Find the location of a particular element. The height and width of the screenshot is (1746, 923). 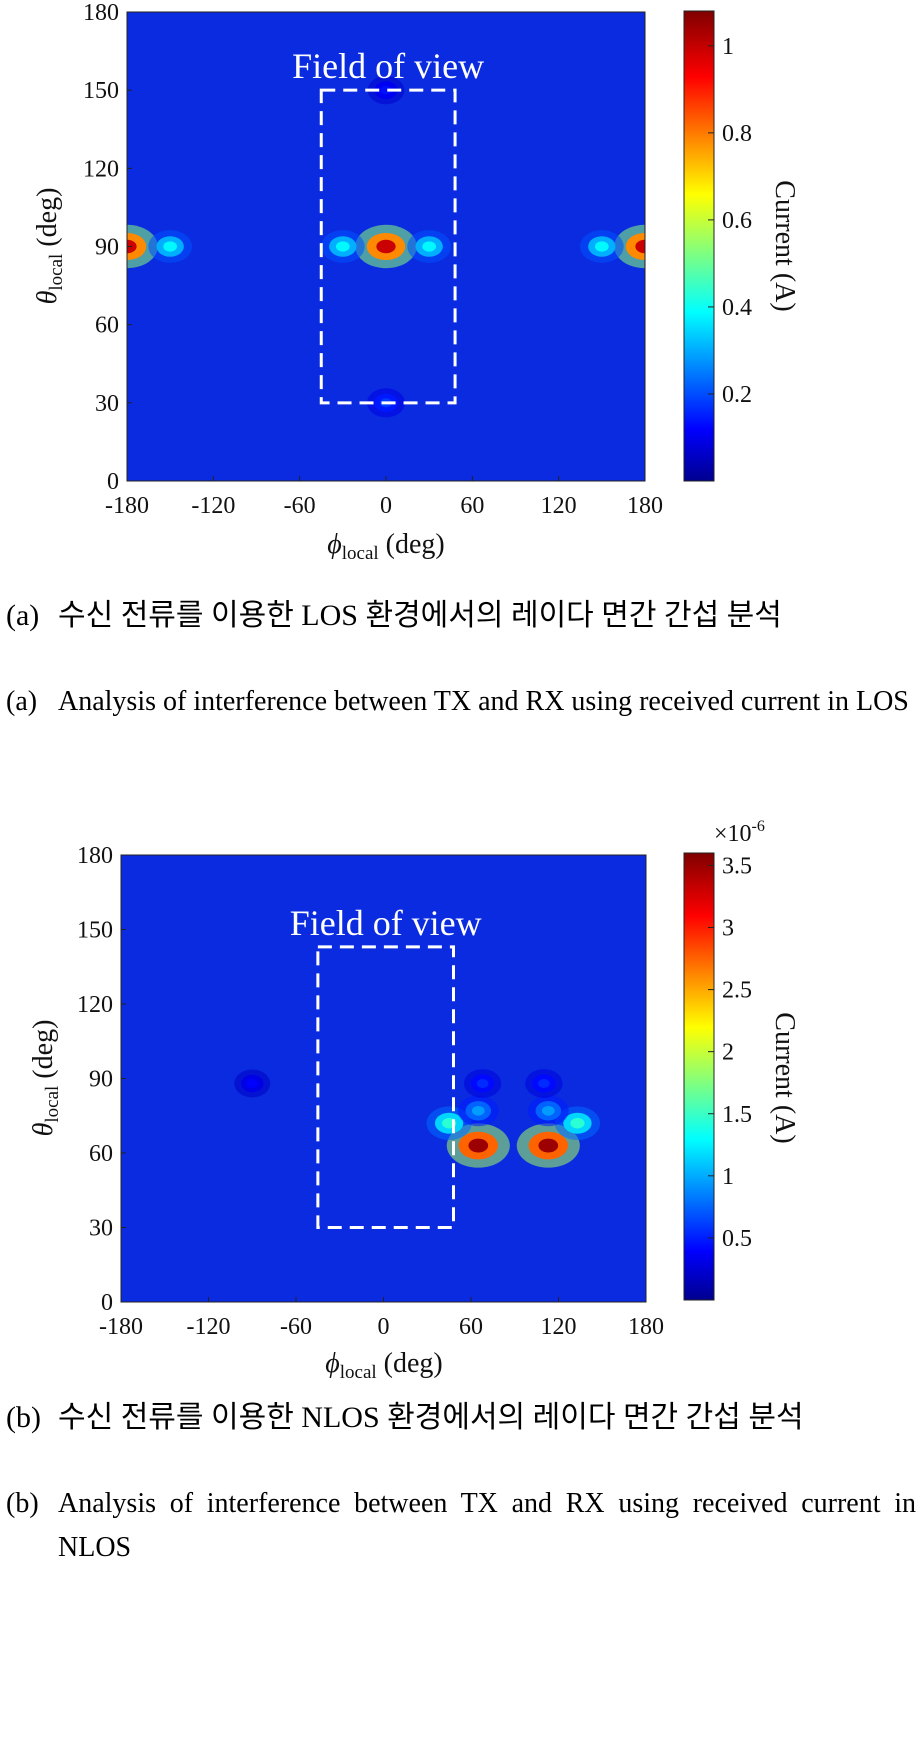

caption-a-ko: (a) 수신 전류를 이용한 LOS 환경에서의 레이다 면간 간섭 분석 is located at coordinates (461, 616).